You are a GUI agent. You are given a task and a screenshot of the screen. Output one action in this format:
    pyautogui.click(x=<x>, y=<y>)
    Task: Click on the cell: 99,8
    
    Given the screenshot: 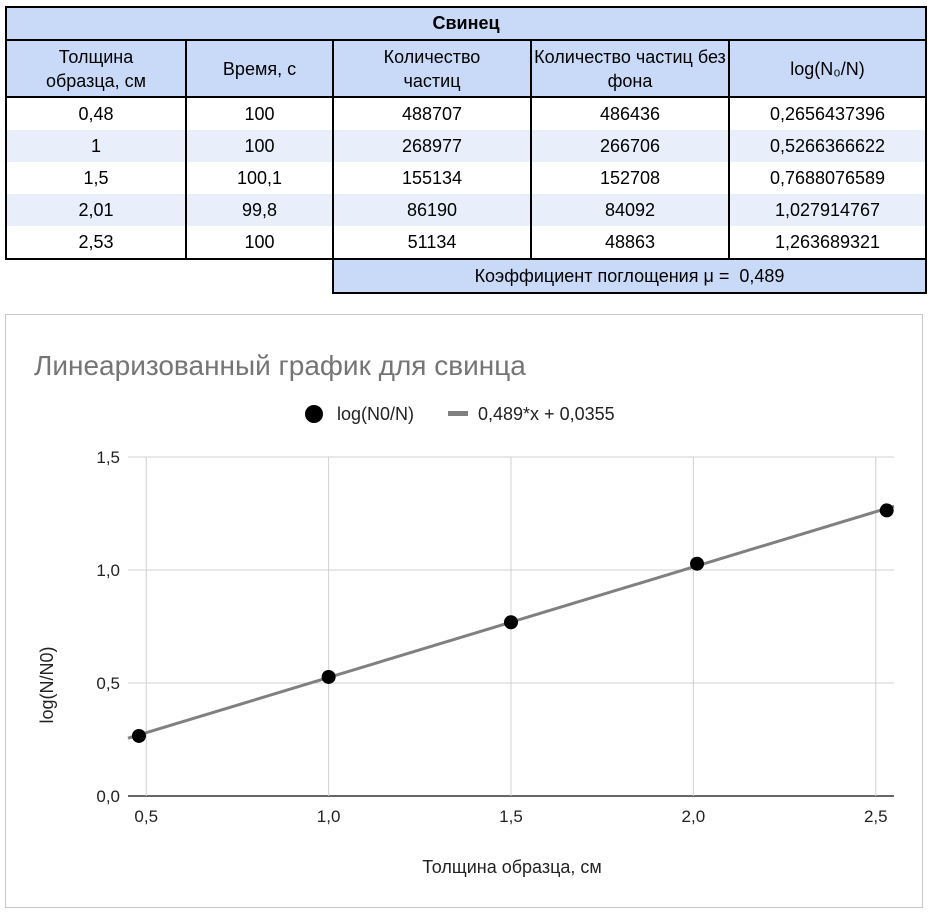 What is the action you would take?
    pyautogui.click(x=259, y=210)
    